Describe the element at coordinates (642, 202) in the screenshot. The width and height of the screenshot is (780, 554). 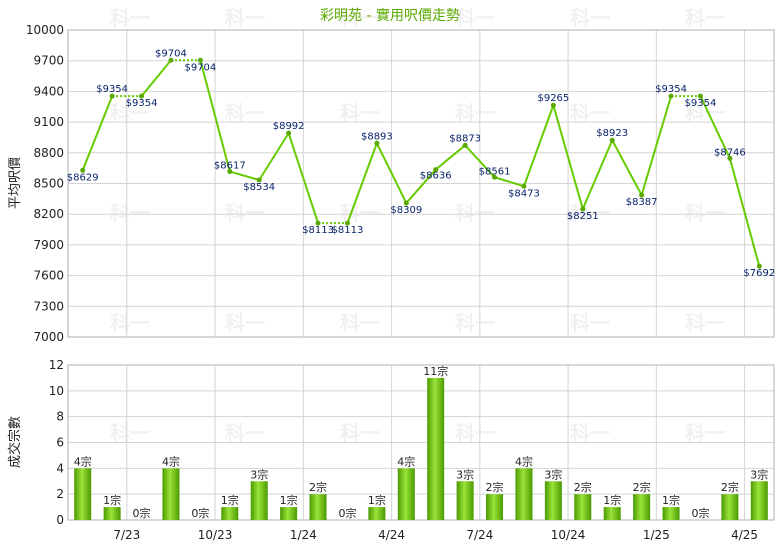
I see `line-data-label: $8387` at that location.